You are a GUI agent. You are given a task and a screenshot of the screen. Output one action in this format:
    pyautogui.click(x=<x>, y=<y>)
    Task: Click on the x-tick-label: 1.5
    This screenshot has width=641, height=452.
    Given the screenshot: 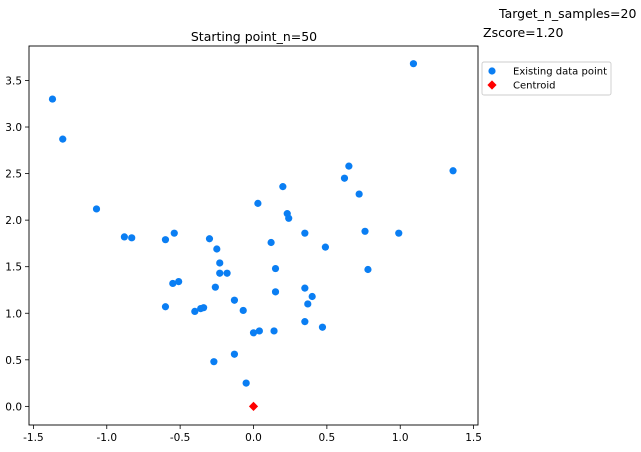 What is the action you would take?
    pyautogui.click(x=473, y=438)
    